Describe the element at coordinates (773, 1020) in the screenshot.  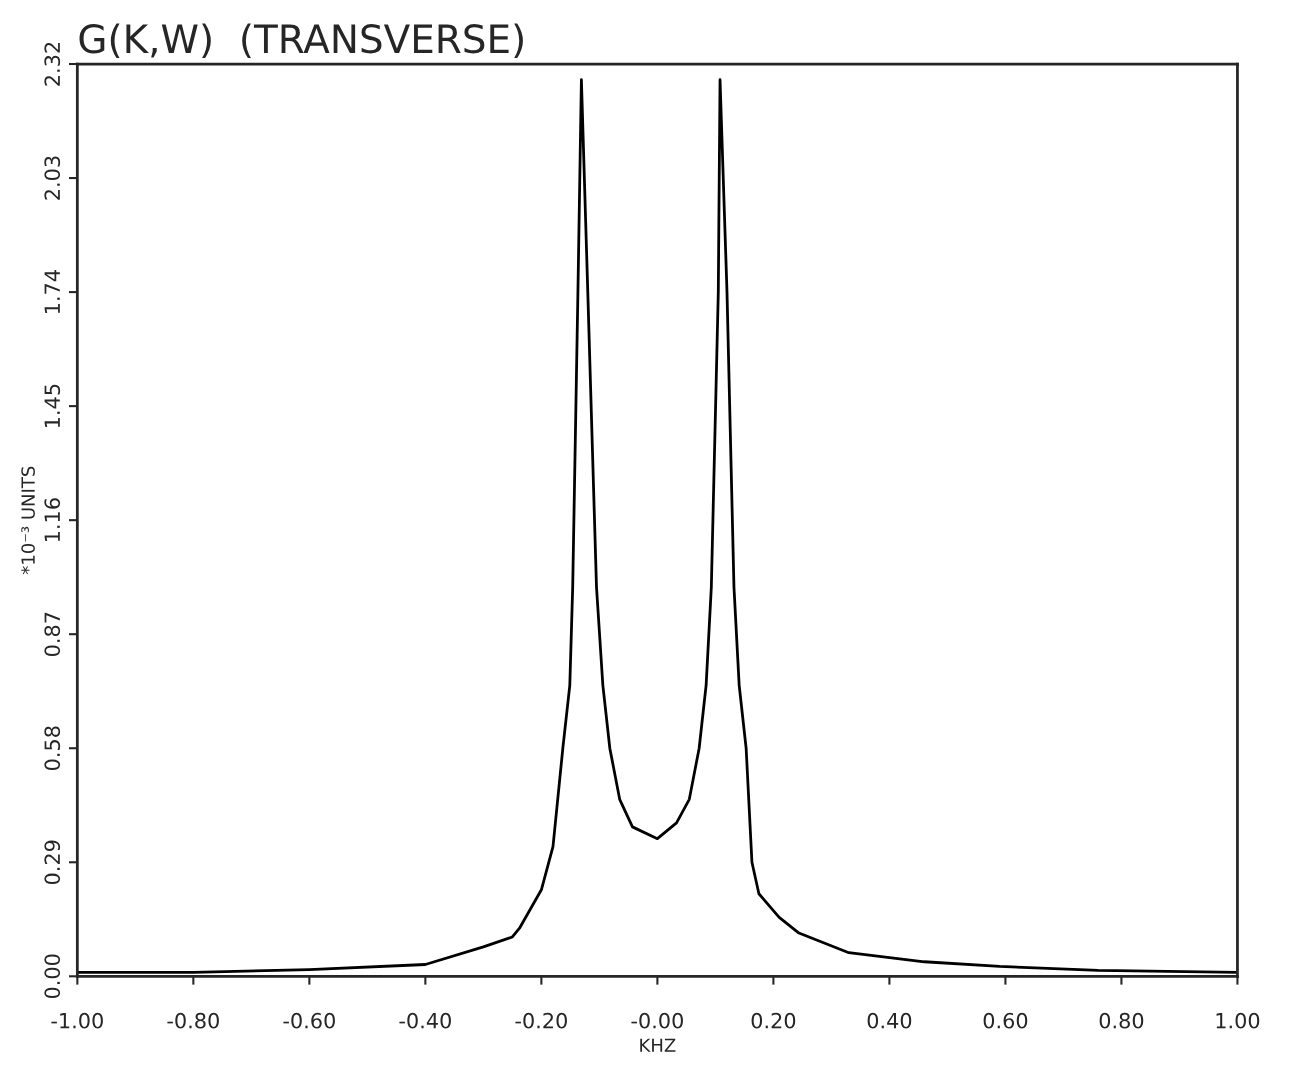
I see `x-tick-label: 0.20` at that location.